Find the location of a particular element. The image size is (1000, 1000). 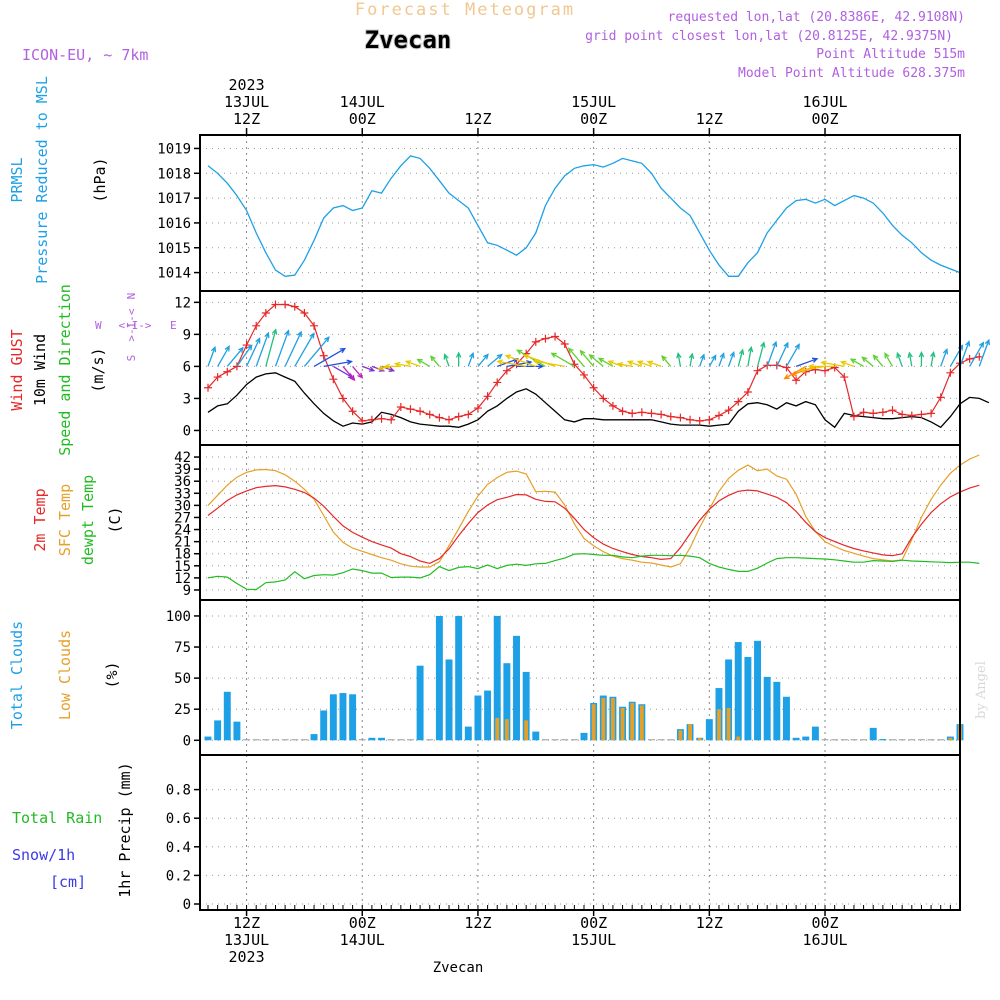

temp-2m-label: 2m Temp is located at coordinates (40, 519).